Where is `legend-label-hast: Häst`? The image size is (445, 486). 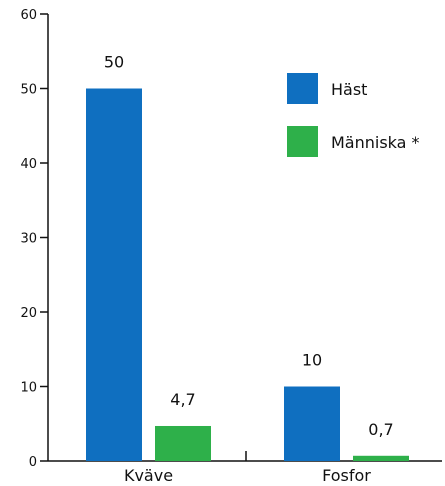
legend-label-hast: Häst is located at coordinates (349, 89).